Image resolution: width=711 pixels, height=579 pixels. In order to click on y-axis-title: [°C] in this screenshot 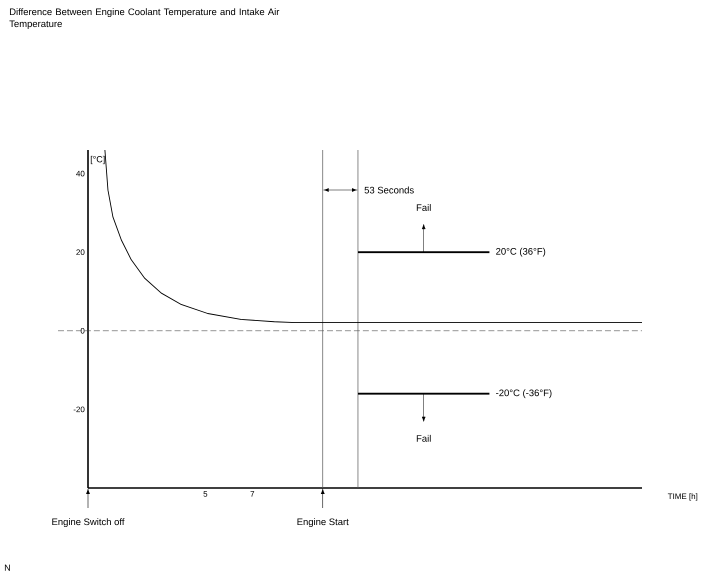, I will do `click(97, 160)`.